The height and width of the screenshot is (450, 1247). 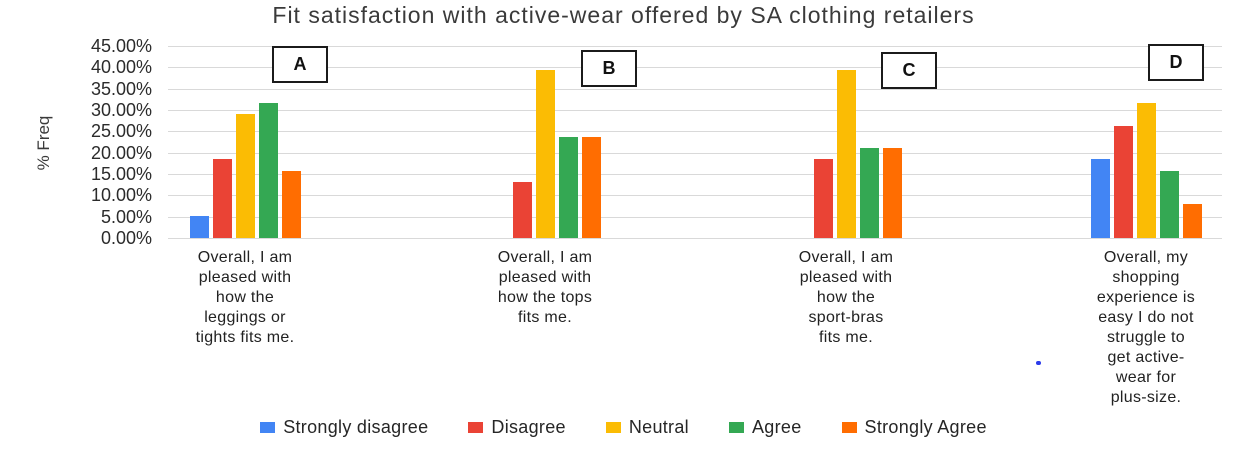 What do you see at coordinates (658, 427) in the screenshot?
I see `legend-label: Neutral` at bounding box center [658, 427].